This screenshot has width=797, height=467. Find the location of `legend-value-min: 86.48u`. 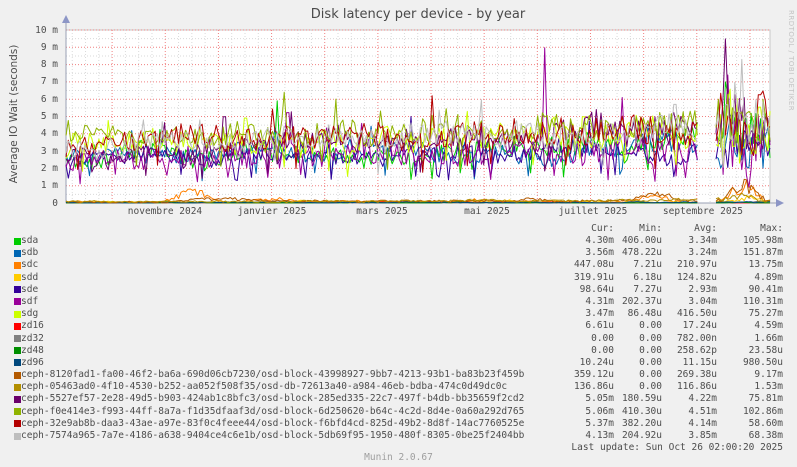

legend-value-min: 86.48u is located at coordinates (644, 314).